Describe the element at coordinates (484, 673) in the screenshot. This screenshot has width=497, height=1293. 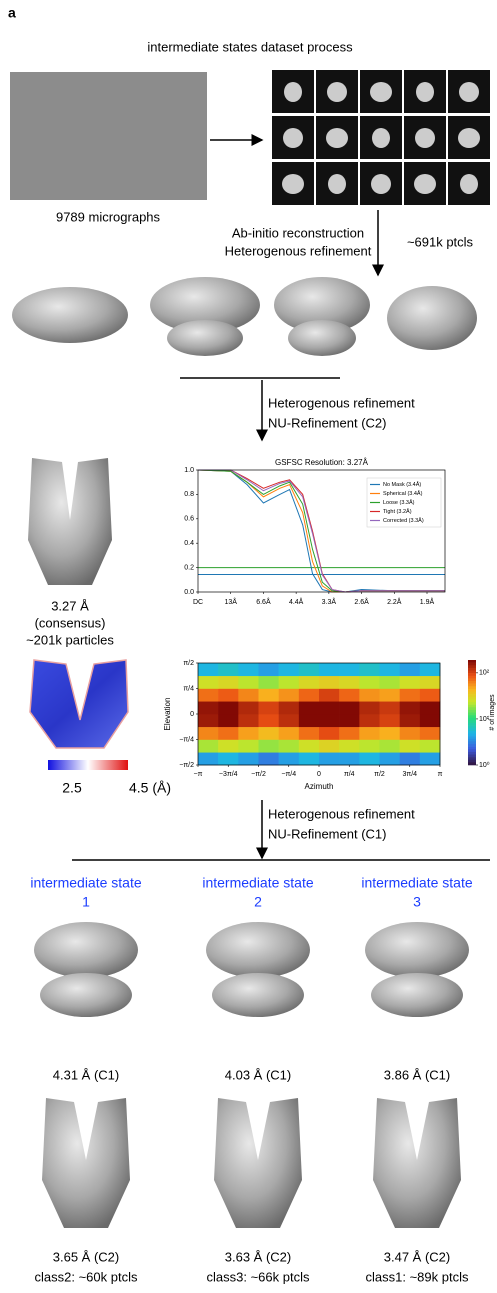
I see `colorbar-tick-label: 10²` at that location.